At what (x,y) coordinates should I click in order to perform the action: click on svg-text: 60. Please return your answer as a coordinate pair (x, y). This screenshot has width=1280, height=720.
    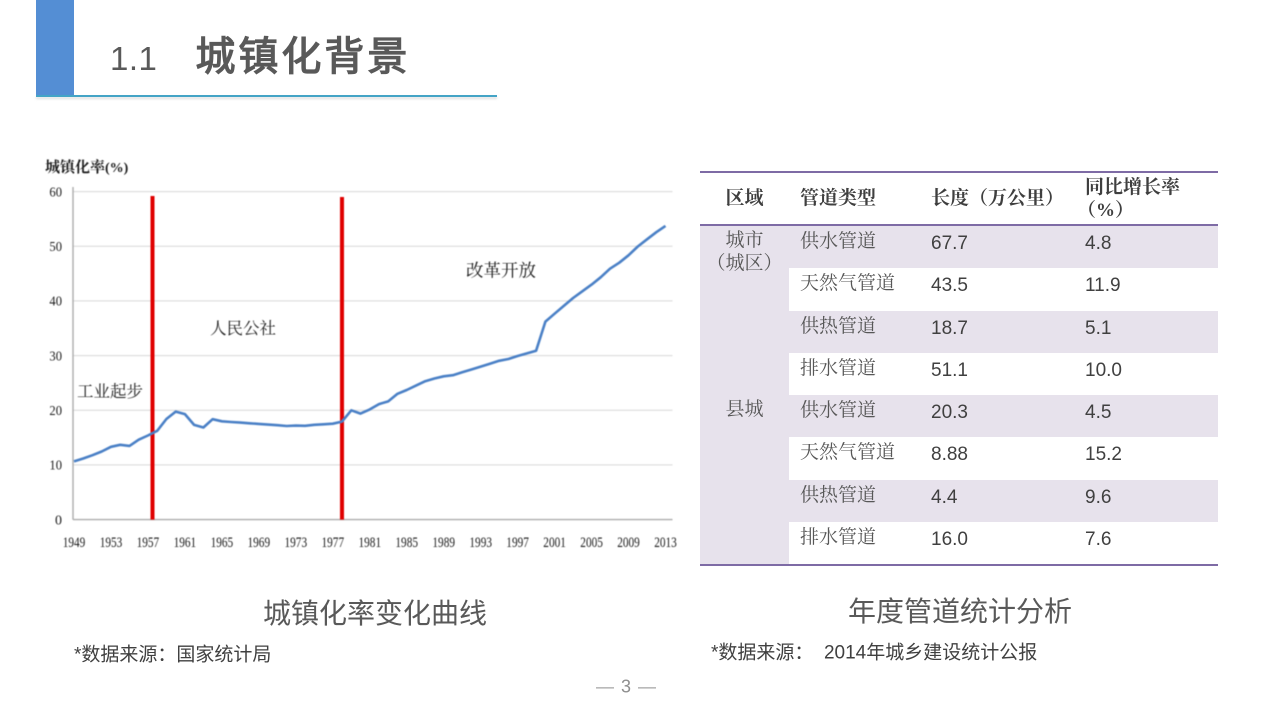
    Looking at the image, I should click on (55, 192).